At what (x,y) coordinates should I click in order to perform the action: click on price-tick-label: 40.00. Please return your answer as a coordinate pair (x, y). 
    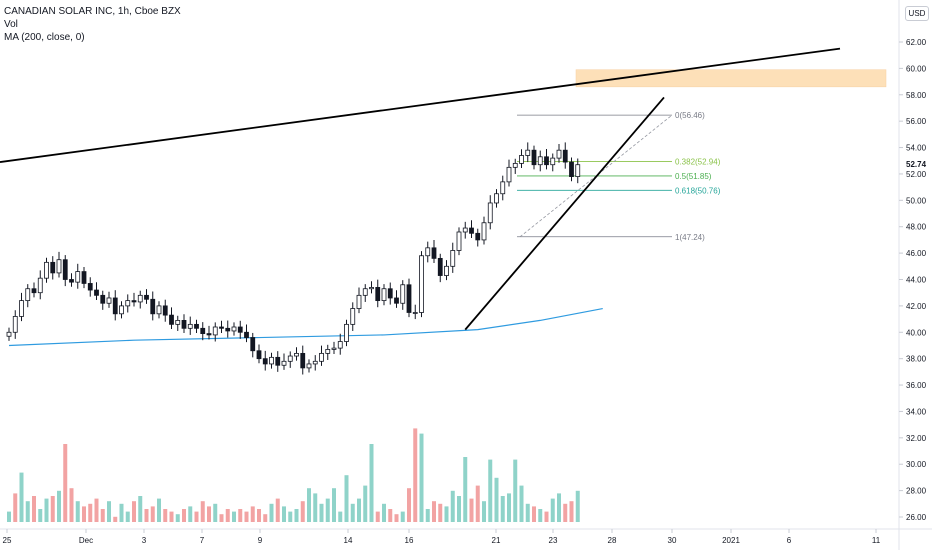
    Looking at the image, I should click on (916, 332).